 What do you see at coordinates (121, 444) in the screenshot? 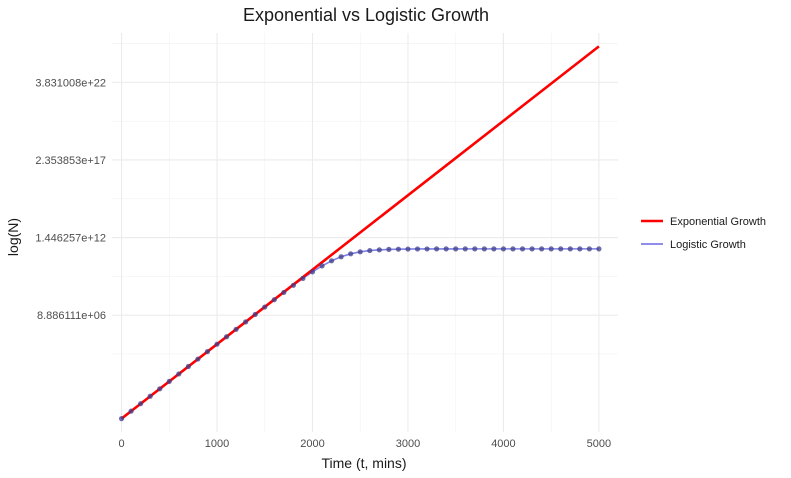
I see `x-tick-label: 0` at bounding box center [121, 444].